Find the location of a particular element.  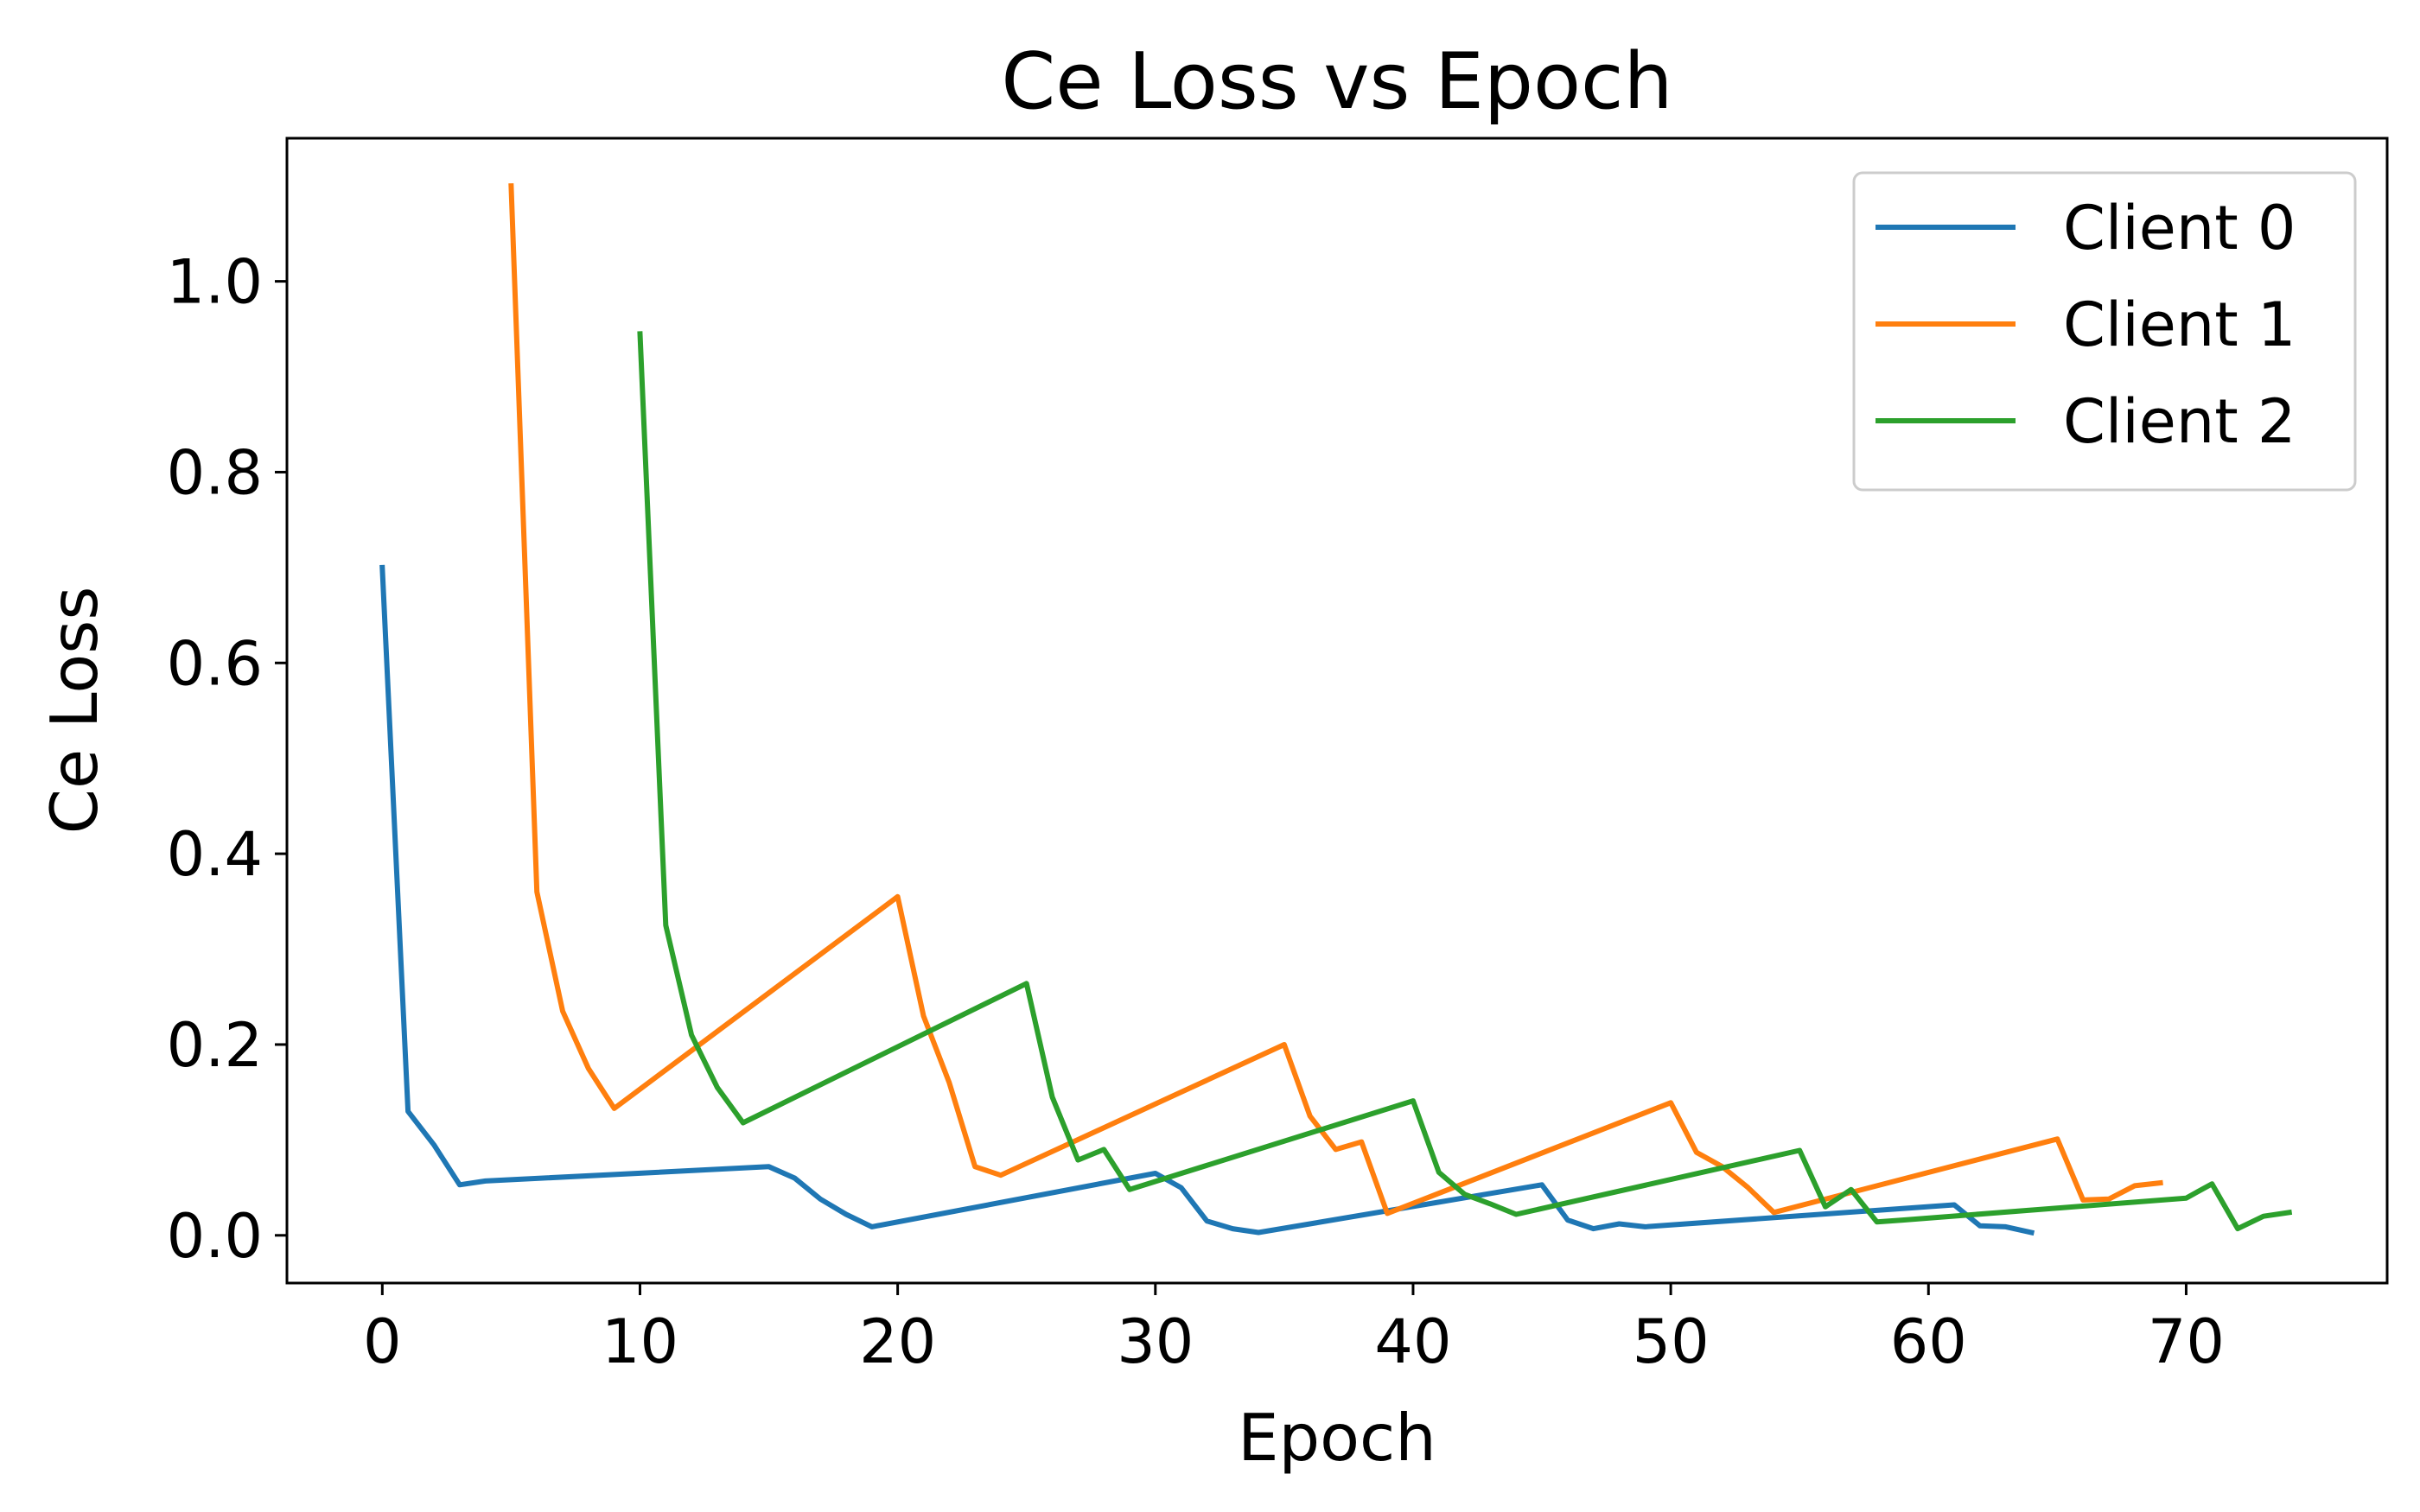

legend: Client 0 Client 1 Client 2 is located at coordinates (2104, 331).